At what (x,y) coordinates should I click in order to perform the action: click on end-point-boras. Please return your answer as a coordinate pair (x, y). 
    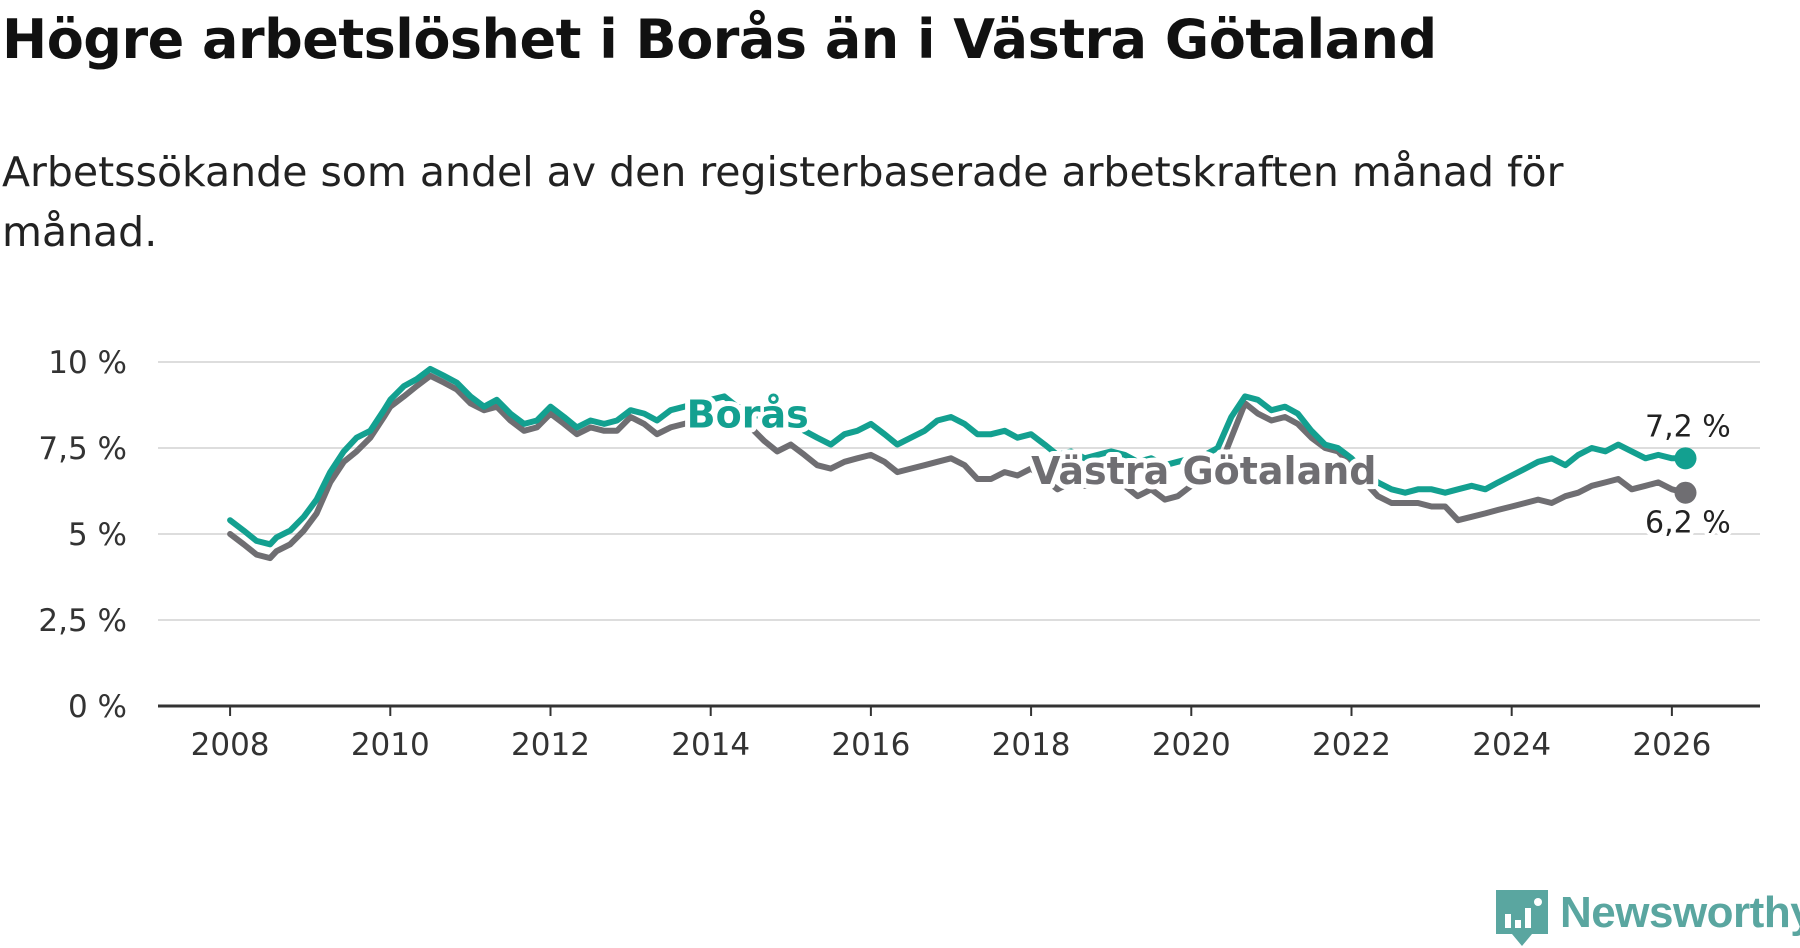
    Looking at the image, I should click on (1685, 458).